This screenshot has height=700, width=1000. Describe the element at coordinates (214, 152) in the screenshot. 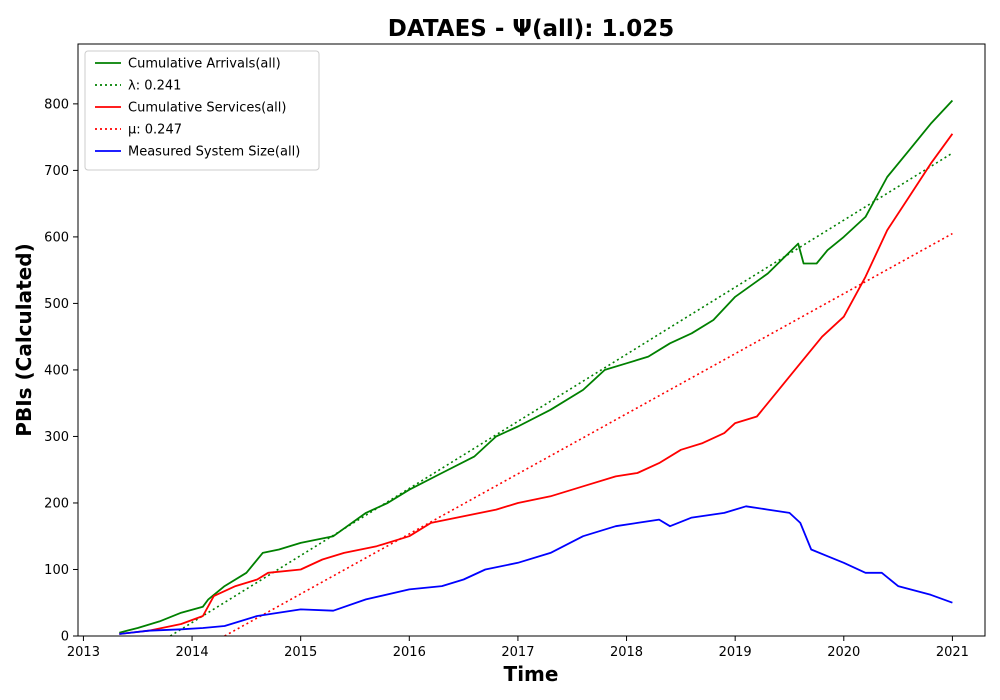

I see `legend-entry-4: Measured System Size(all)` at that location.